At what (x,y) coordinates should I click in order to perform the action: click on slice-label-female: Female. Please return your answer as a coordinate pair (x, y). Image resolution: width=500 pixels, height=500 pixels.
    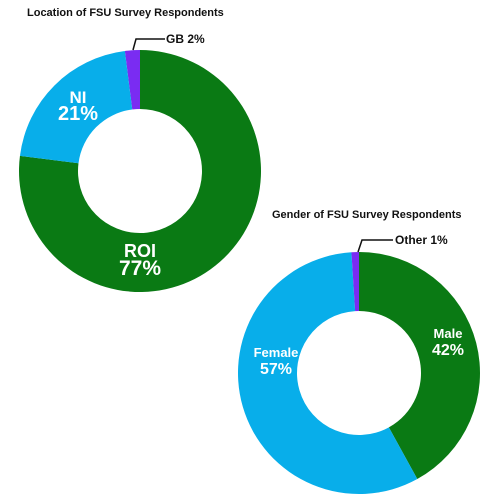
    Looking at the image, I should click on (276, 352).